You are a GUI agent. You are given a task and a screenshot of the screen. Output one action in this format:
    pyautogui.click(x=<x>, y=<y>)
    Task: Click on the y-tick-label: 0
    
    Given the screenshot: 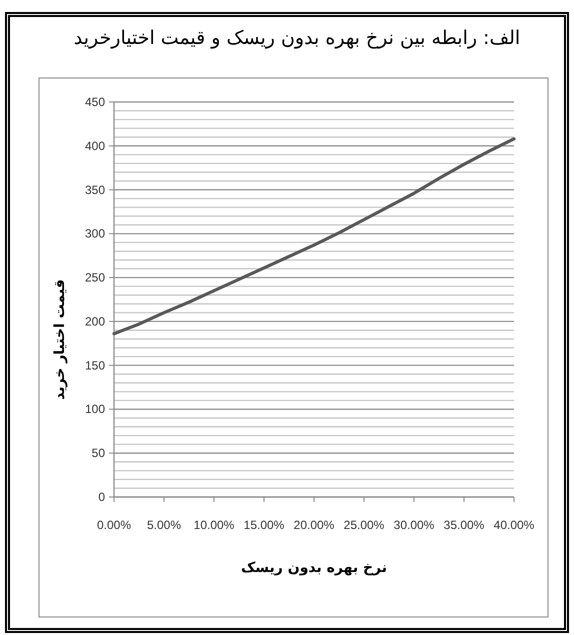 What is the action you would take?
    pyautogui.click(x=102, y=497)
    